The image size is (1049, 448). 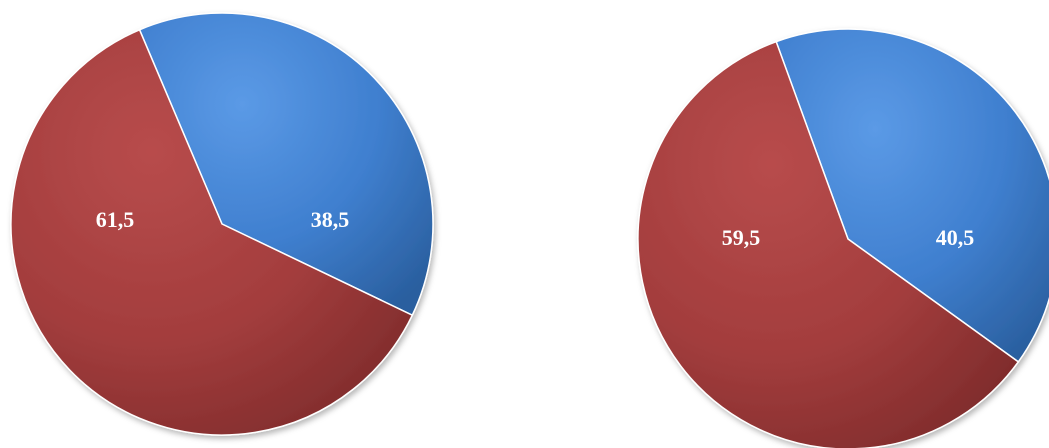 I want to click on pie-2-data-label-blue: 40,5, so click(x=955, y=237).